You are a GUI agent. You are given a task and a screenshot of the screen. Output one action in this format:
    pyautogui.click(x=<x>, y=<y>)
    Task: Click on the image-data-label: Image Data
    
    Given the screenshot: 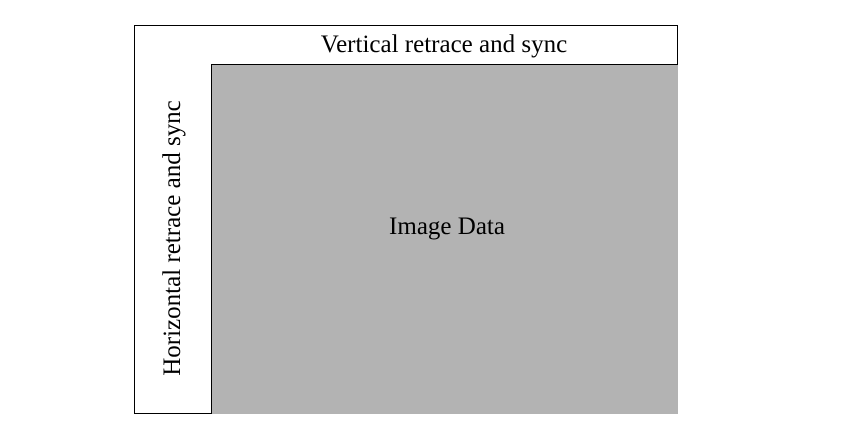 What is the action you would take?
    pyautogui.click(x=447, y=226)
    